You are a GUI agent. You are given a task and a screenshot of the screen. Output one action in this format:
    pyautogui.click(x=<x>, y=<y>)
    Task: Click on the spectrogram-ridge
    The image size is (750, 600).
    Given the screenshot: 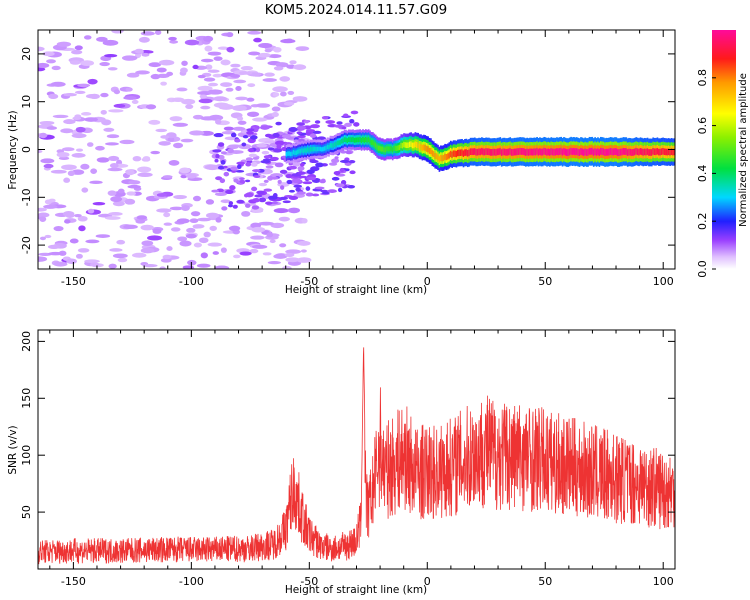 What is the action you would take?
    pyautogui.click(x=480, y=150)
    